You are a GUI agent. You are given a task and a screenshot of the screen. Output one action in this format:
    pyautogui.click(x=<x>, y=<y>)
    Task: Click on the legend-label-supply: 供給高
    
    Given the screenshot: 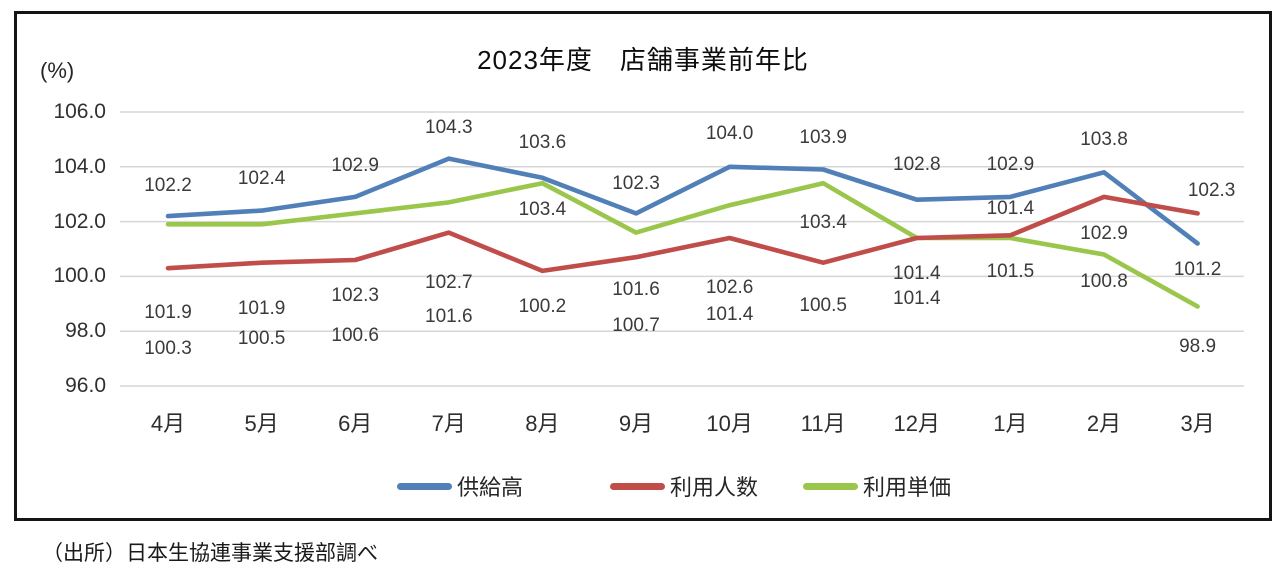 What is the action you would take?
    pyautogui.click(x=490, y=487)
    